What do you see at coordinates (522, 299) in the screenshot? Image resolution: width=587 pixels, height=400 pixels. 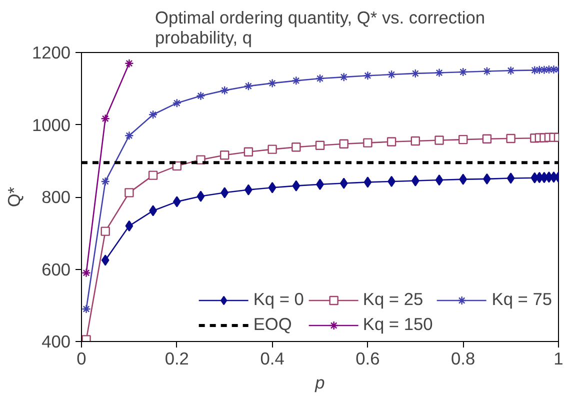 I see `legend-label: Kq = 75` at bounding box center [522, 299].